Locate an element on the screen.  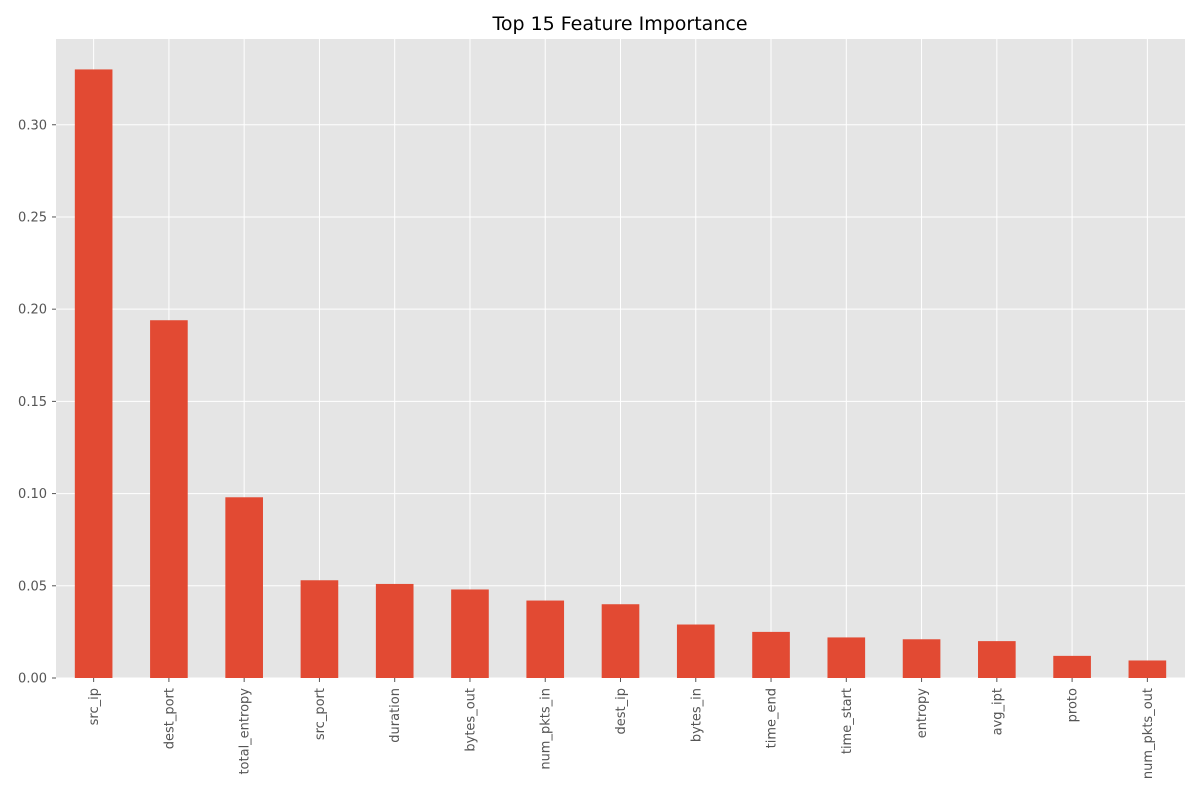
x-tick-label: num_pkts_out is located at coordinates (1148, 733).